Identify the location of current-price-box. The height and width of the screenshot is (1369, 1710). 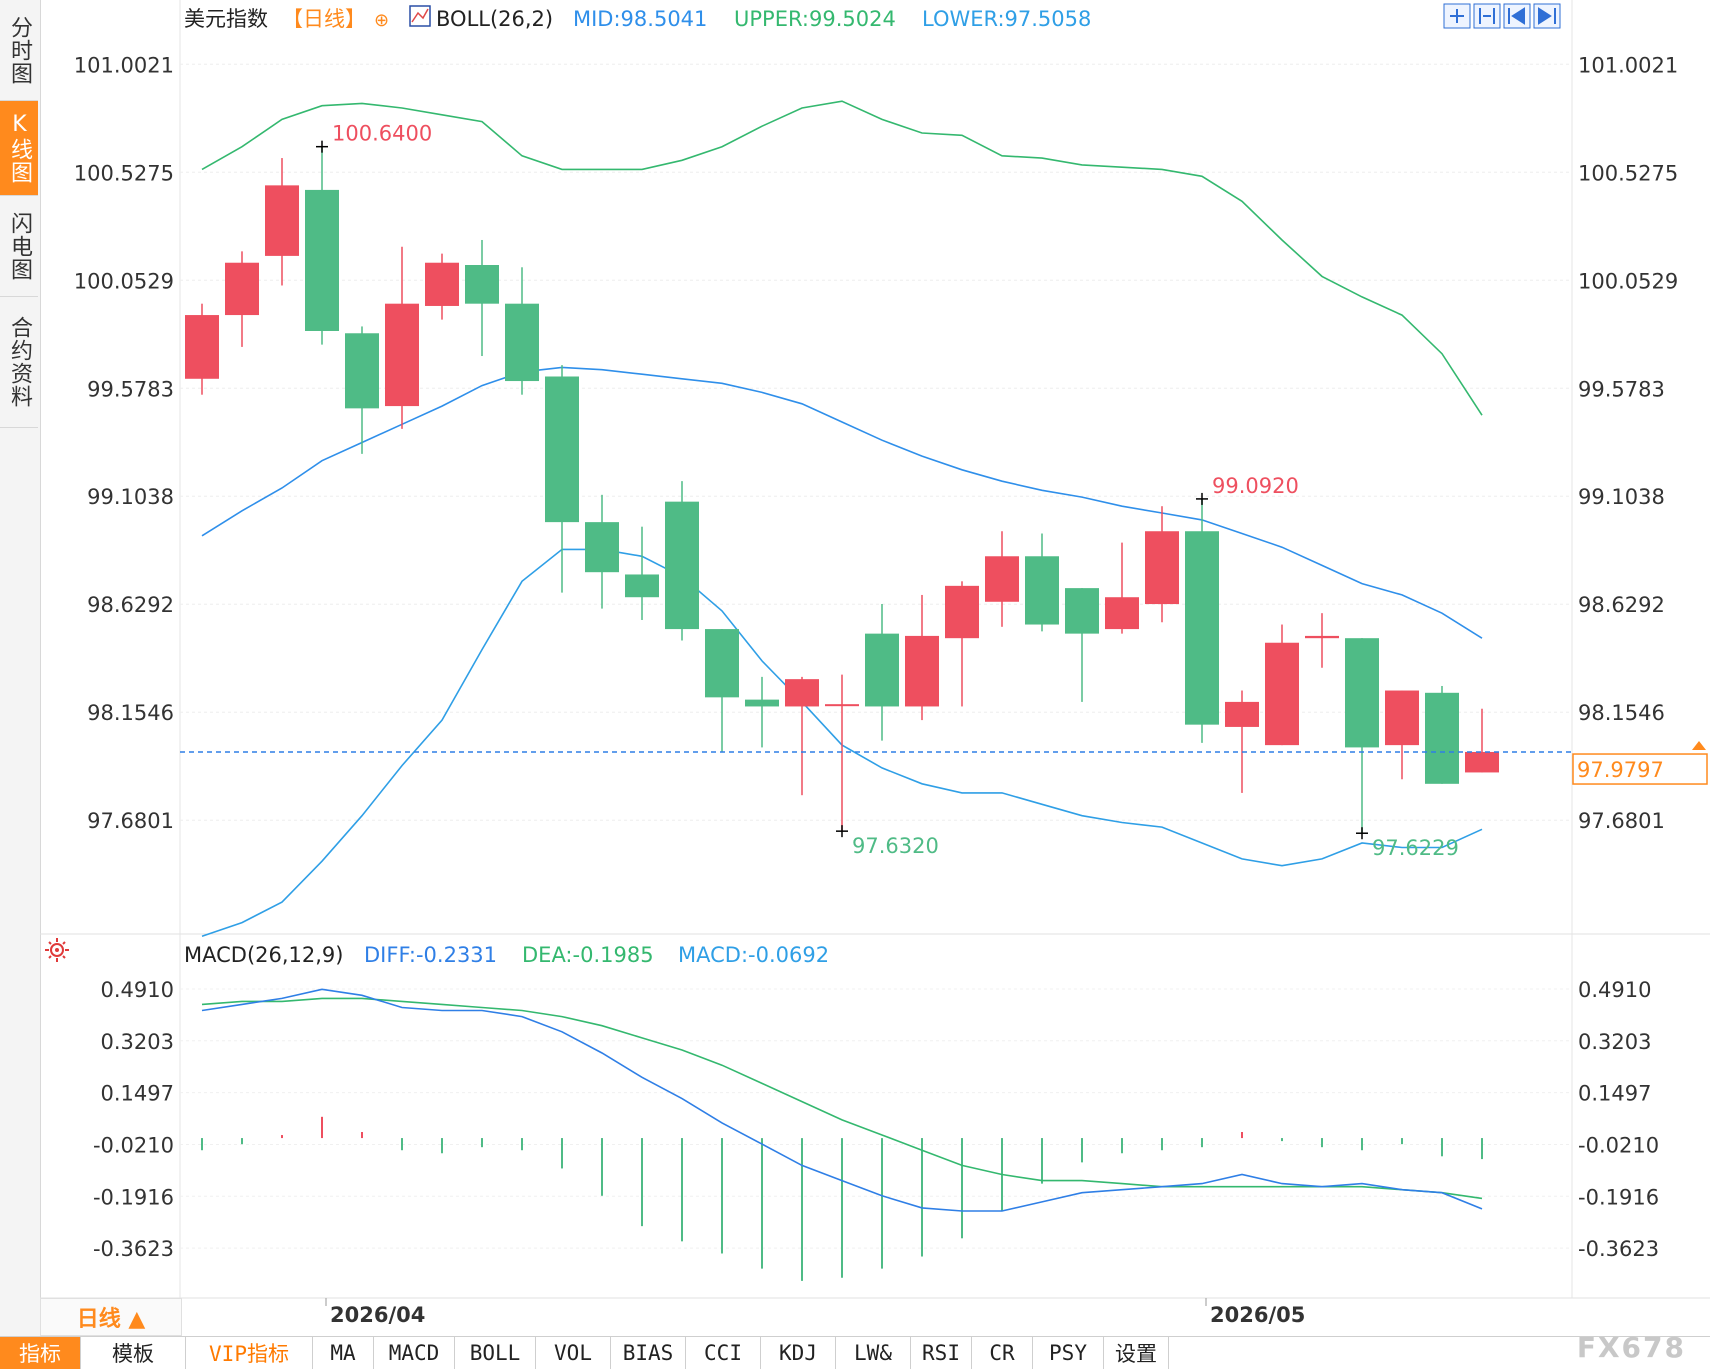
(1640, 769).